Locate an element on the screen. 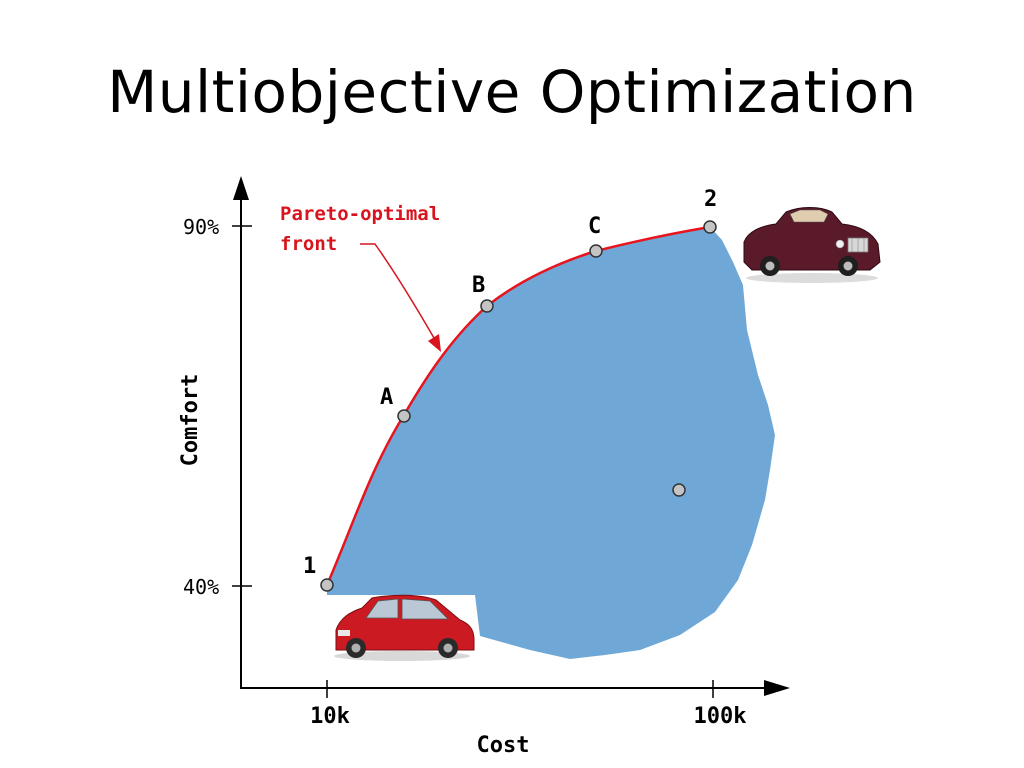 The width and height of the screenshot is (1024, 768). point-label-2: 2 is located at coordinates (710, 199).